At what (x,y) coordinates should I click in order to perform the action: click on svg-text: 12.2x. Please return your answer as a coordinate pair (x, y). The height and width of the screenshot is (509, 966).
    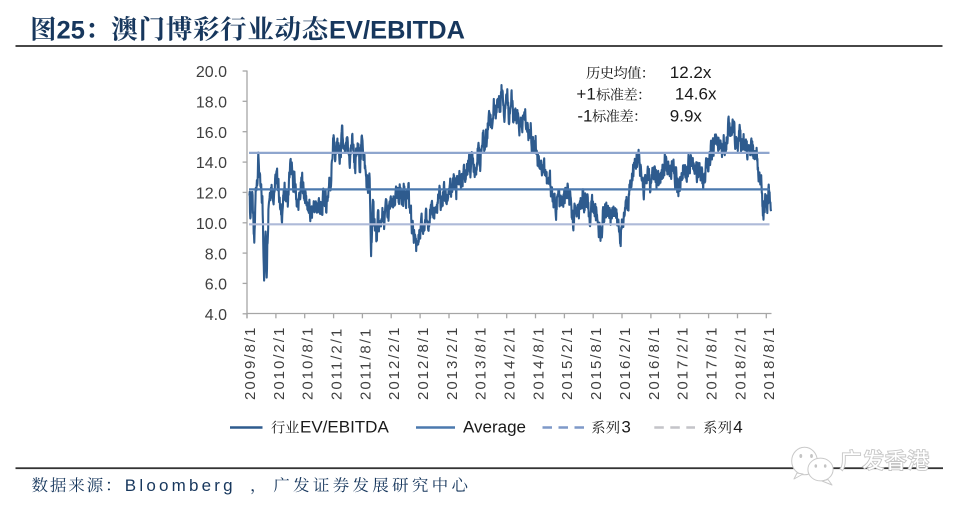
    Looking at the image, I should click on (691, 72).